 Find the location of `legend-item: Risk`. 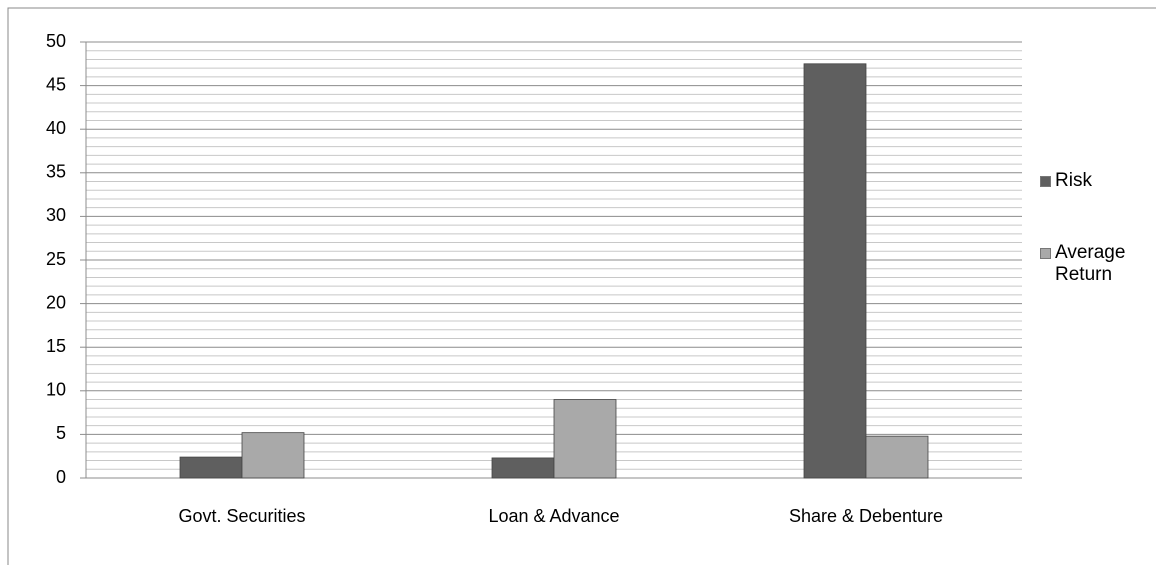

legend-item: Risk is located at coordinates (1095, 181).